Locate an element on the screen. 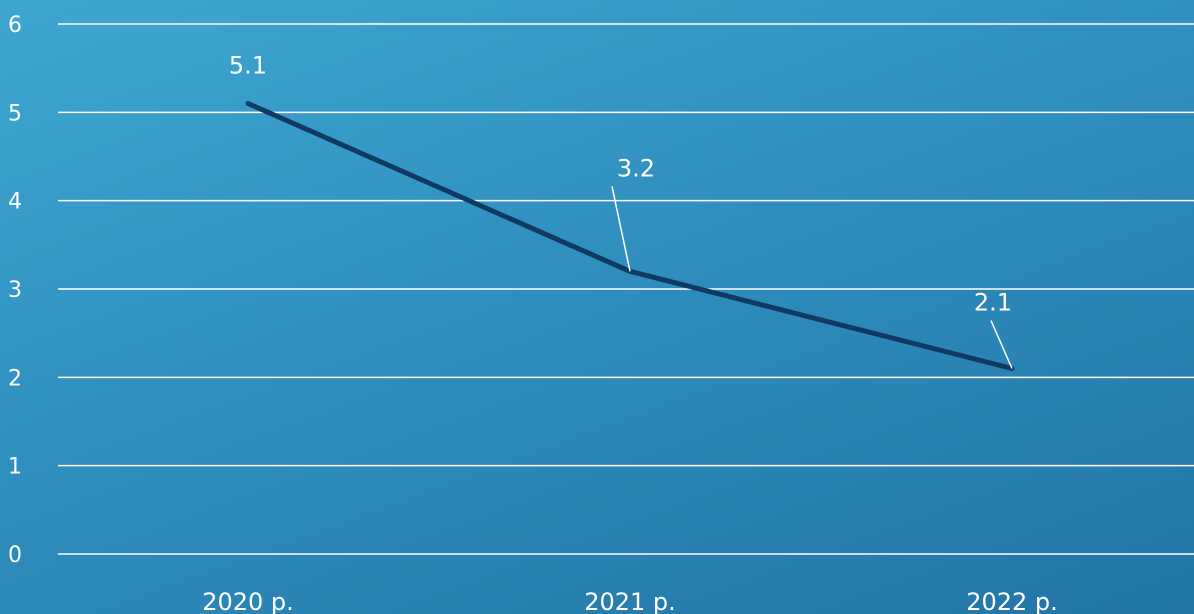 The height and width of the screenshot is (614, 1194). y-tick-label: 3 is located at coordinates (15, 290).